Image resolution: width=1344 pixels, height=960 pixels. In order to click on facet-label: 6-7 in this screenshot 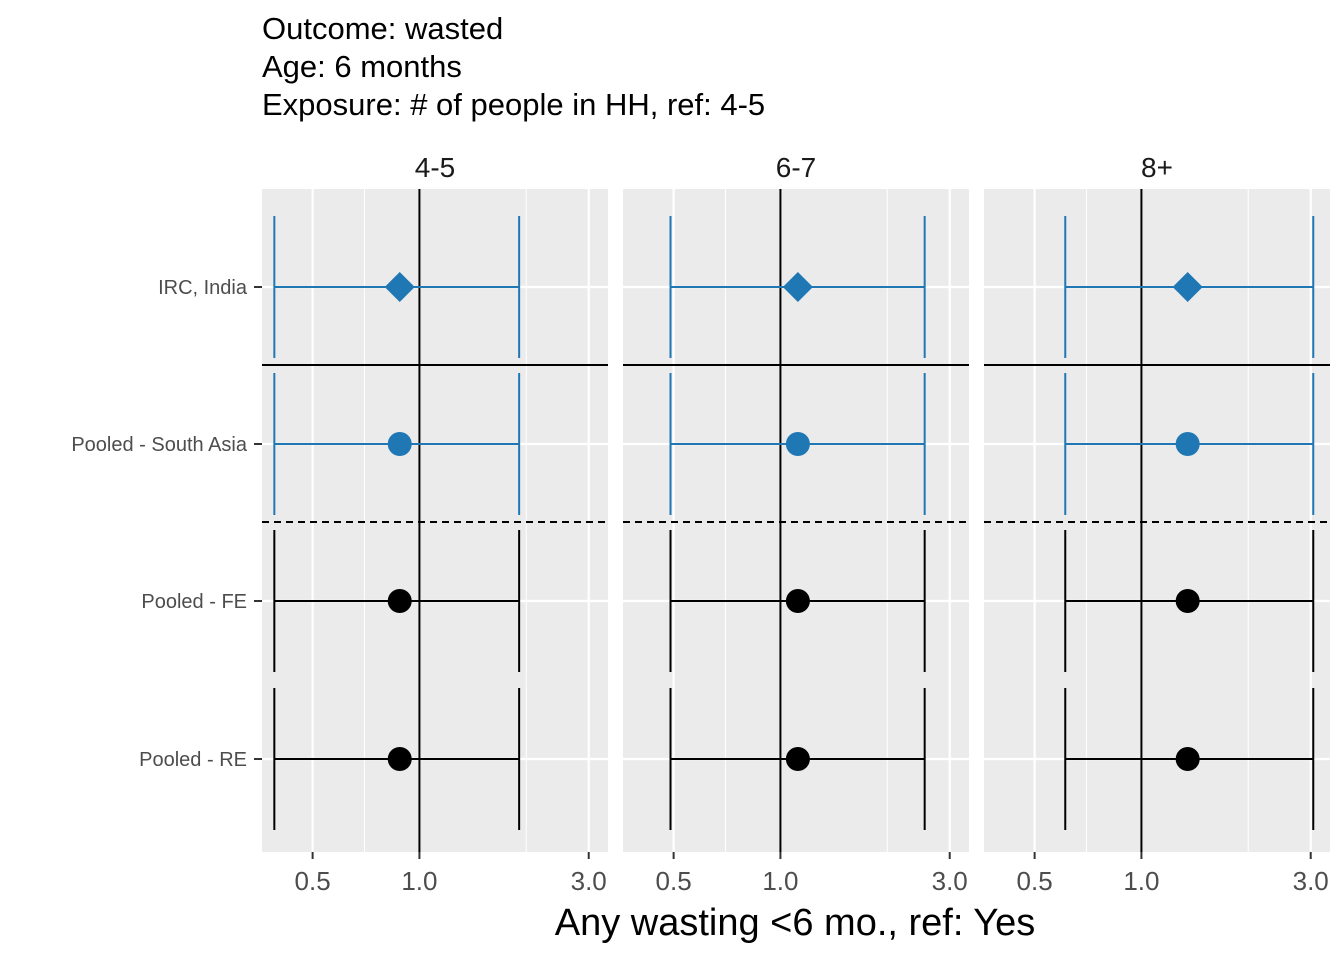, I will do `click(796, 167)`.